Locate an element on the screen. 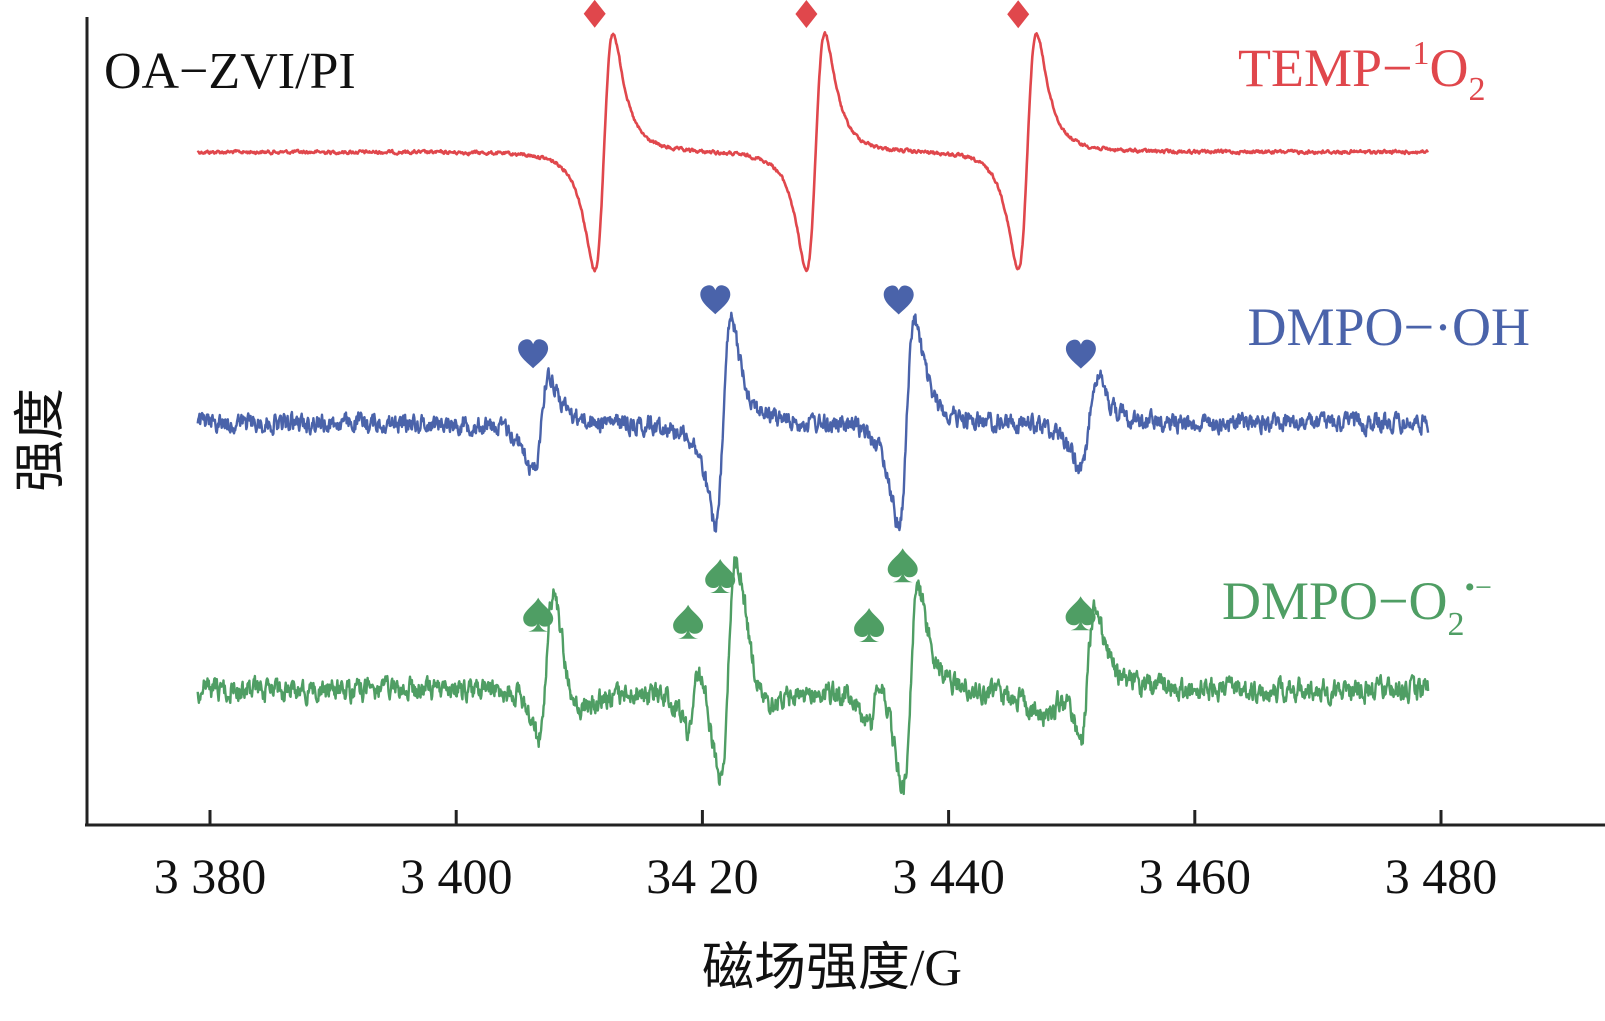 Image resolution: width=1605 pixels, height=1021 pixels. series-label-temp-sub: 2 is located at coordinates (1476, 89).